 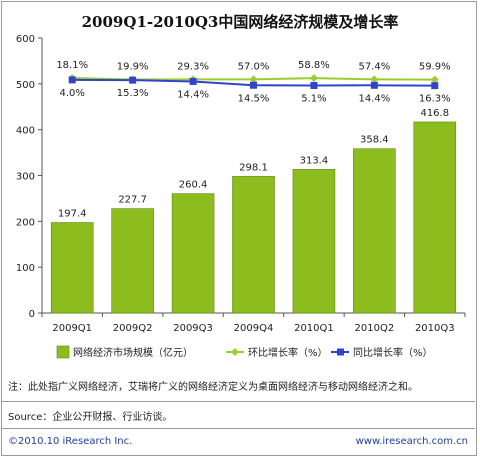 I want to click on bar-value-label: 260.4, so click(x=193, y=185).